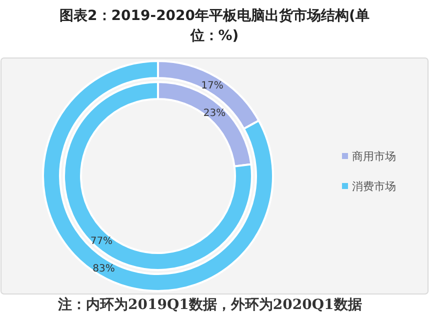  What do you see at coordinates (214, 113) in the screenshot?
I see `data-label: 23%` at bounding box center [214, 113].